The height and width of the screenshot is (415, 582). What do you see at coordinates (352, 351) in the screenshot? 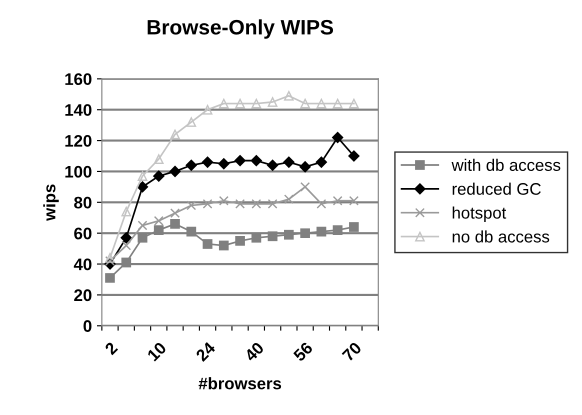
I see `x-tick-label: 70` at bounding box center [352, 351].